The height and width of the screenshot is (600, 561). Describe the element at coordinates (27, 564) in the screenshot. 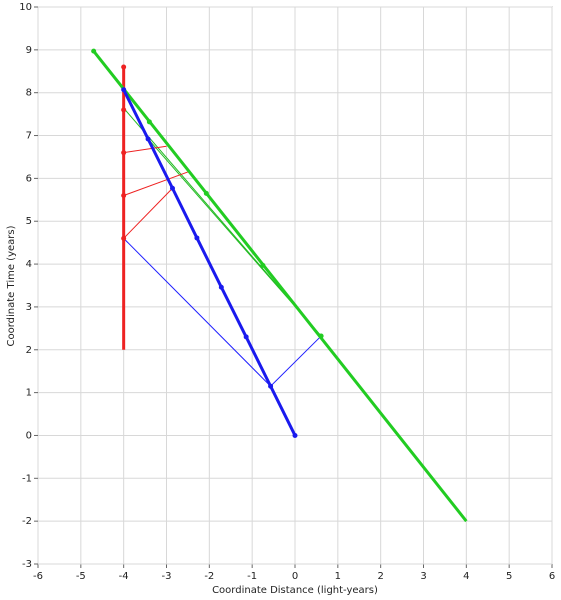

I see `y-tick-label: -3` at that location.